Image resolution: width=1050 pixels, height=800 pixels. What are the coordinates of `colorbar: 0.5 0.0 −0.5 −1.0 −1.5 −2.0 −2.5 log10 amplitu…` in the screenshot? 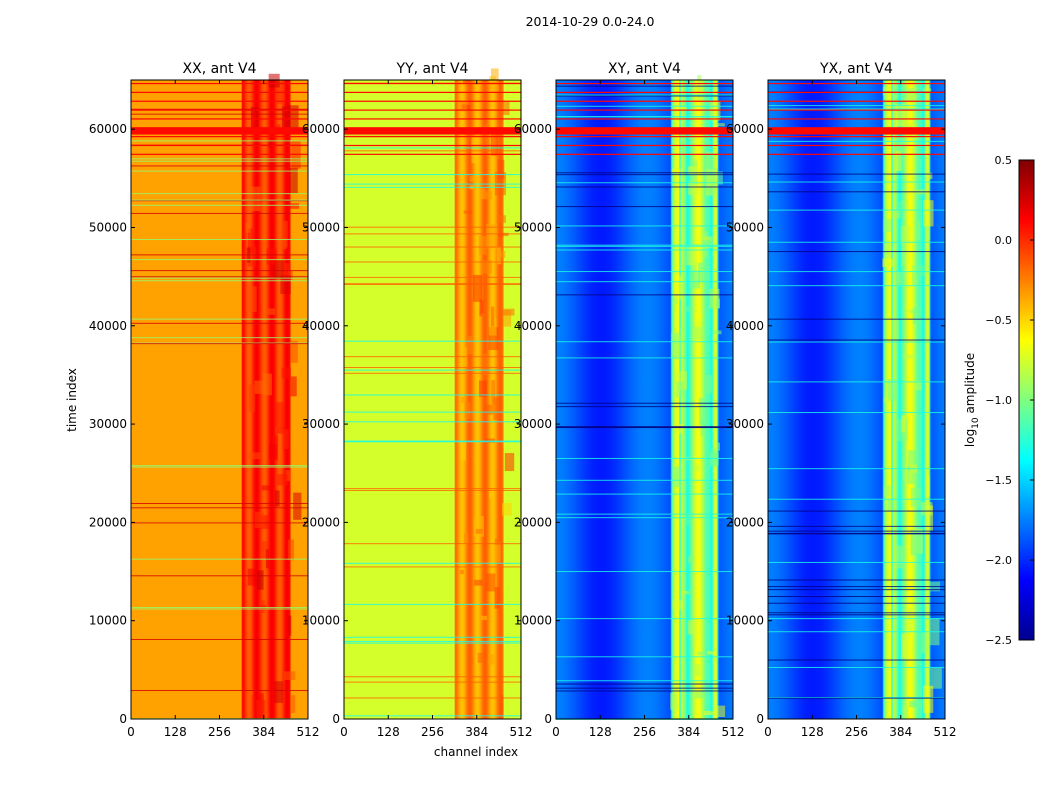 It's located at (999, 400).